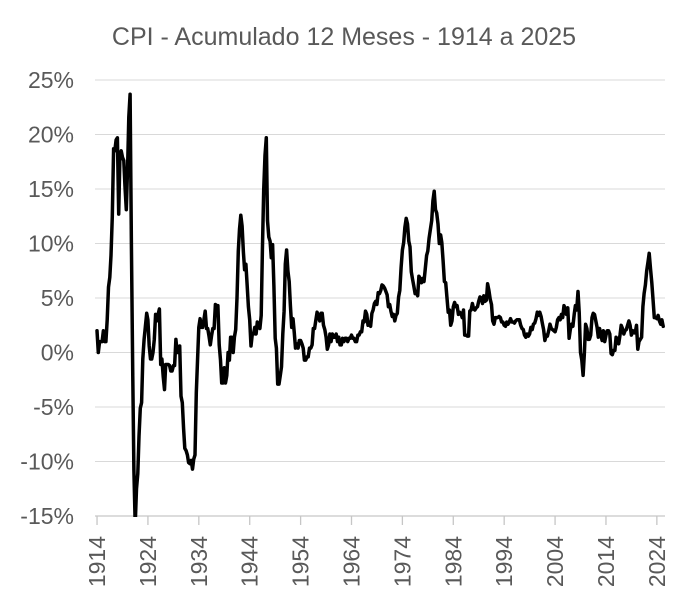  I want to click on y-axis-label: 15%, so click(51, 189).